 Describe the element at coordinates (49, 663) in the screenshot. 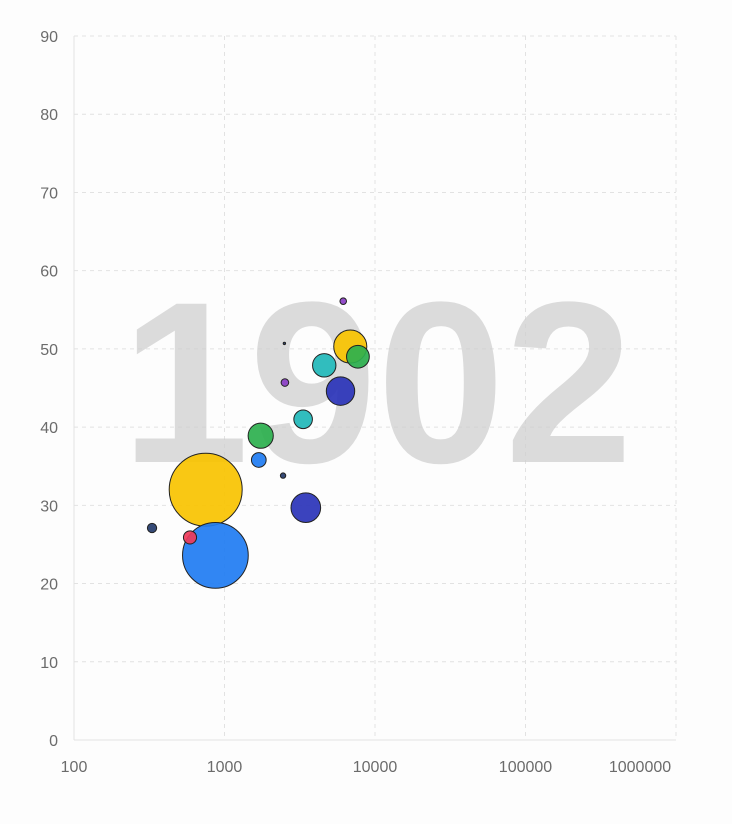

I see `y-tick-label: 10` at that location.